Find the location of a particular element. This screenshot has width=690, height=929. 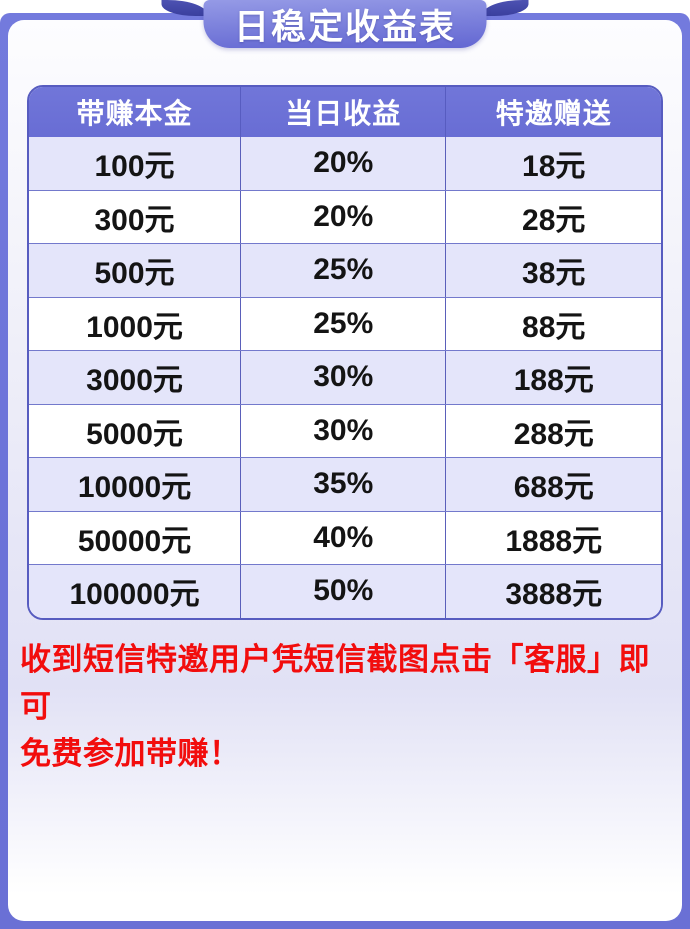

cell-invite-bonus: 3888元 is located at coordinates (553, 591).